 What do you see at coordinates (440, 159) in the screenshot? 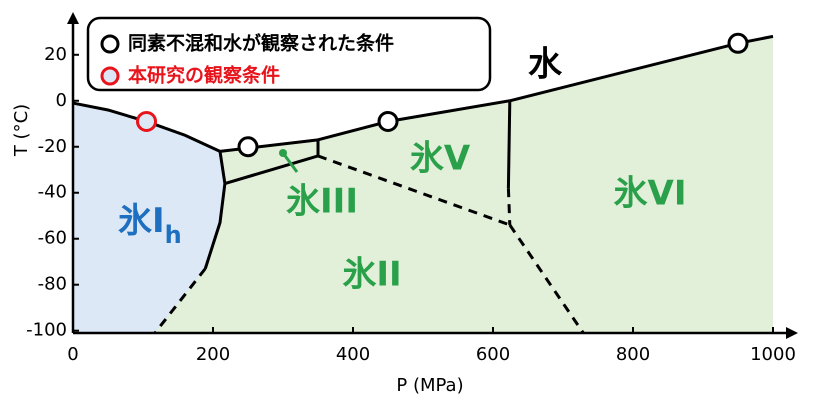
I see `region-label: 氷V` at bounding box center [440, 159].